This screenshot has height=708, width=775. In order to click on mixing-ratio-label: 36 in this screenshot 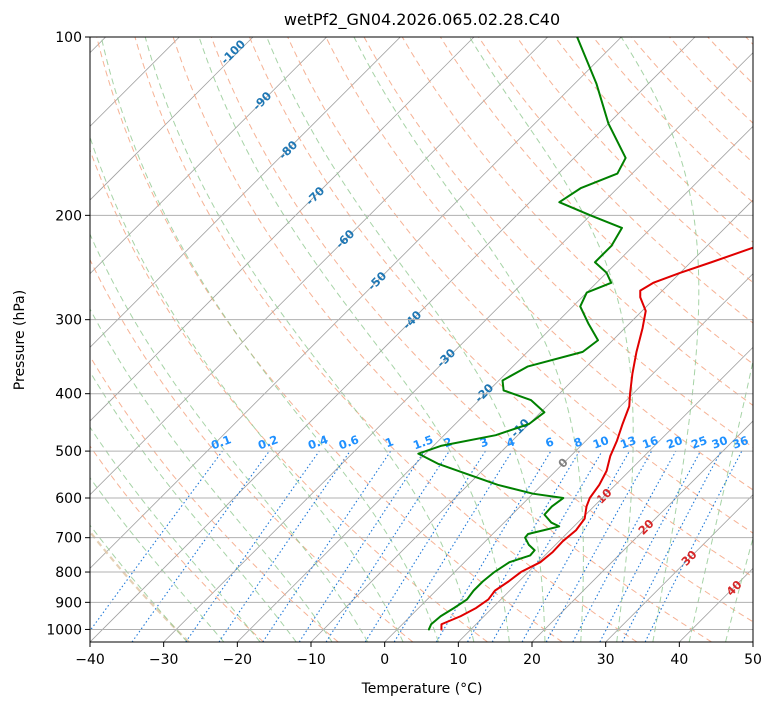, I will do `click(741, 442)`.